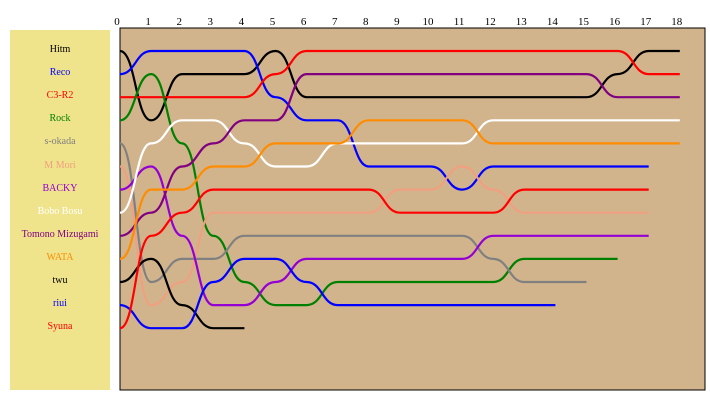 This screenshot has height=400, width=710. I want to click on legend-item: twu, so click(60, 280).